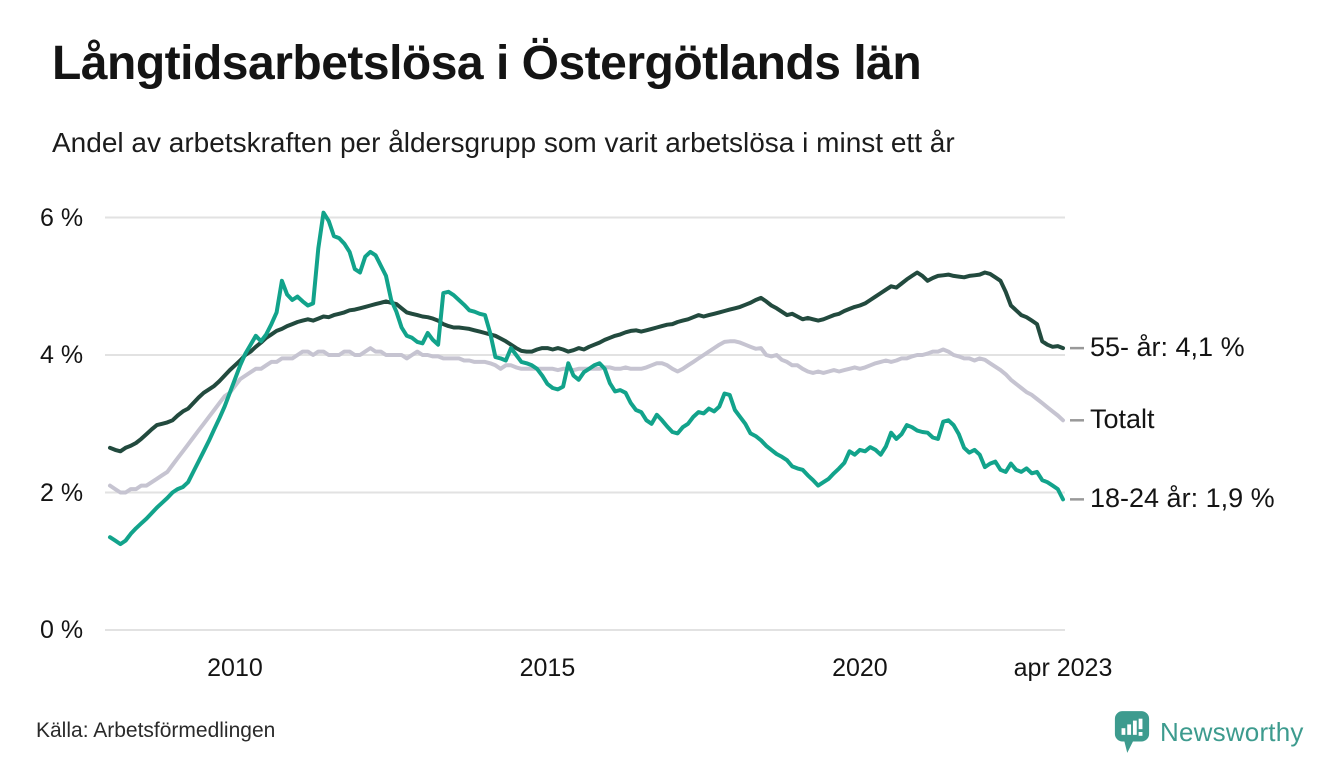  I want to click on series-end-label-text: 18-24 år: 1,9 %, so click(1182, 498).